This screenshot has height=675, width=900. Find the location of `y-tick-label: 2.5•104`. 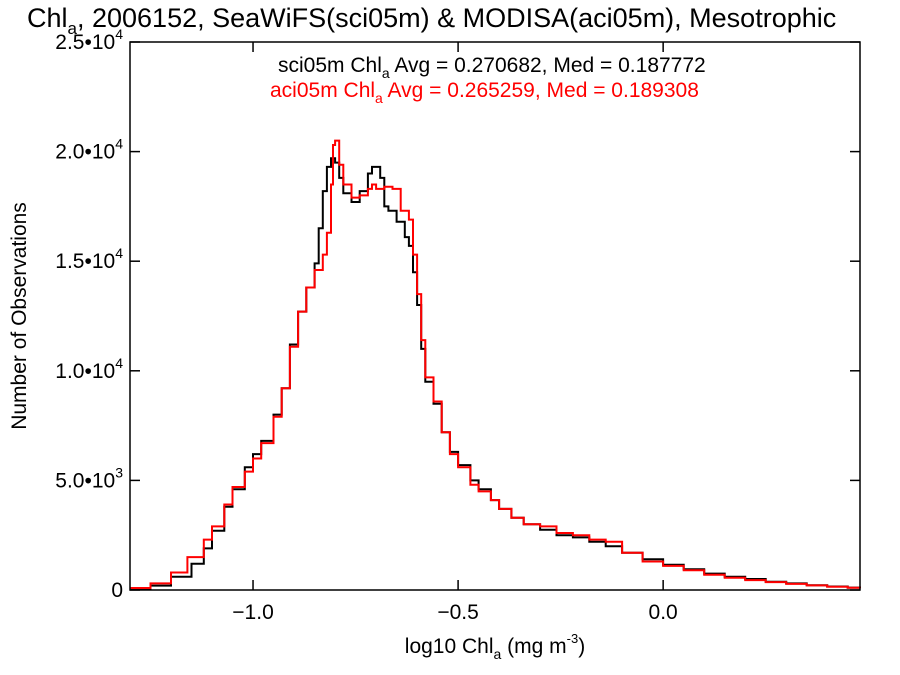

y-tick-label: 2.5•104 is located at coordinates (89, 40).